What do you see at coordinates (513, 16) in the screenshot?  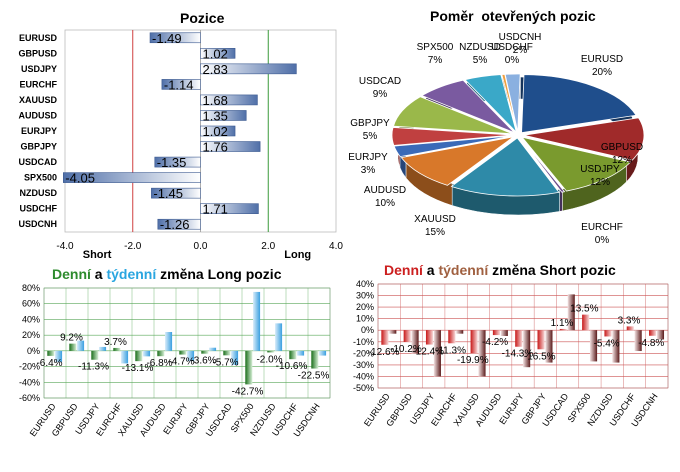 I see `pie-chart-title: Poměr otevřených pozic` at bounding box center [513, 16].